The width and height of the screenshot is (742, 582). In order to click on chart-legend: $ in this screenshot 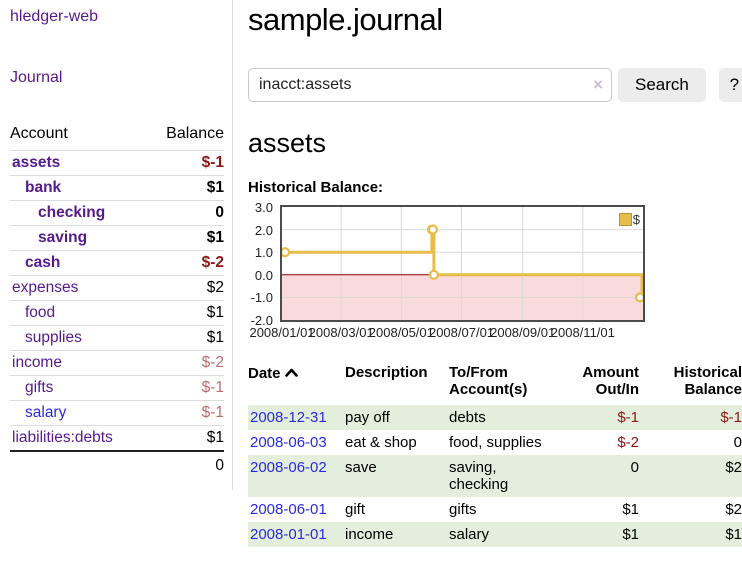, I will do `click(629, 219)`.